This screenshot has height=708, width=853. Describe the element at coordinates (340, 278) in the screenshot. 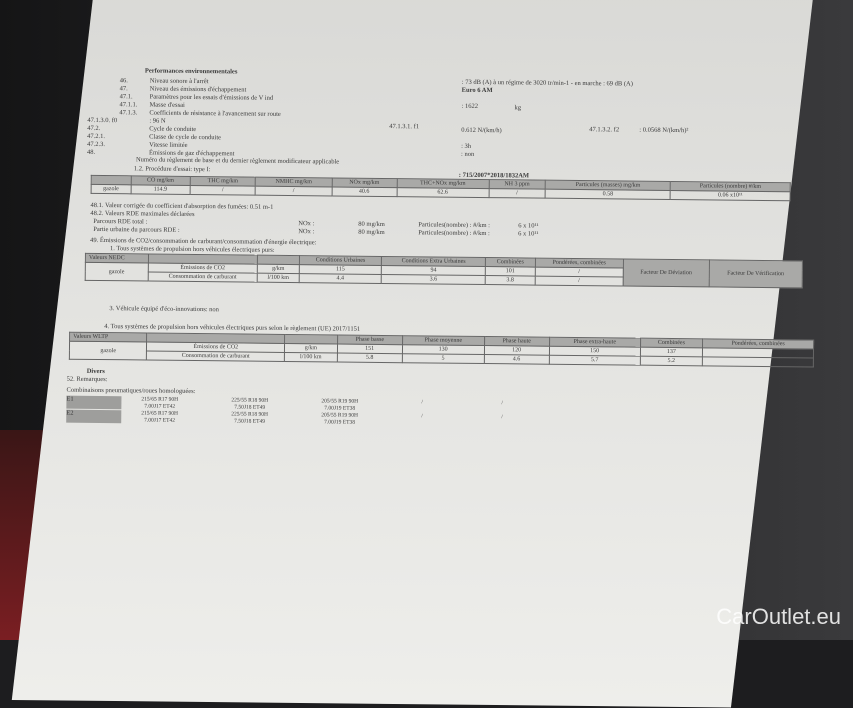

I see `nedc-cell: 4.4` at that location.